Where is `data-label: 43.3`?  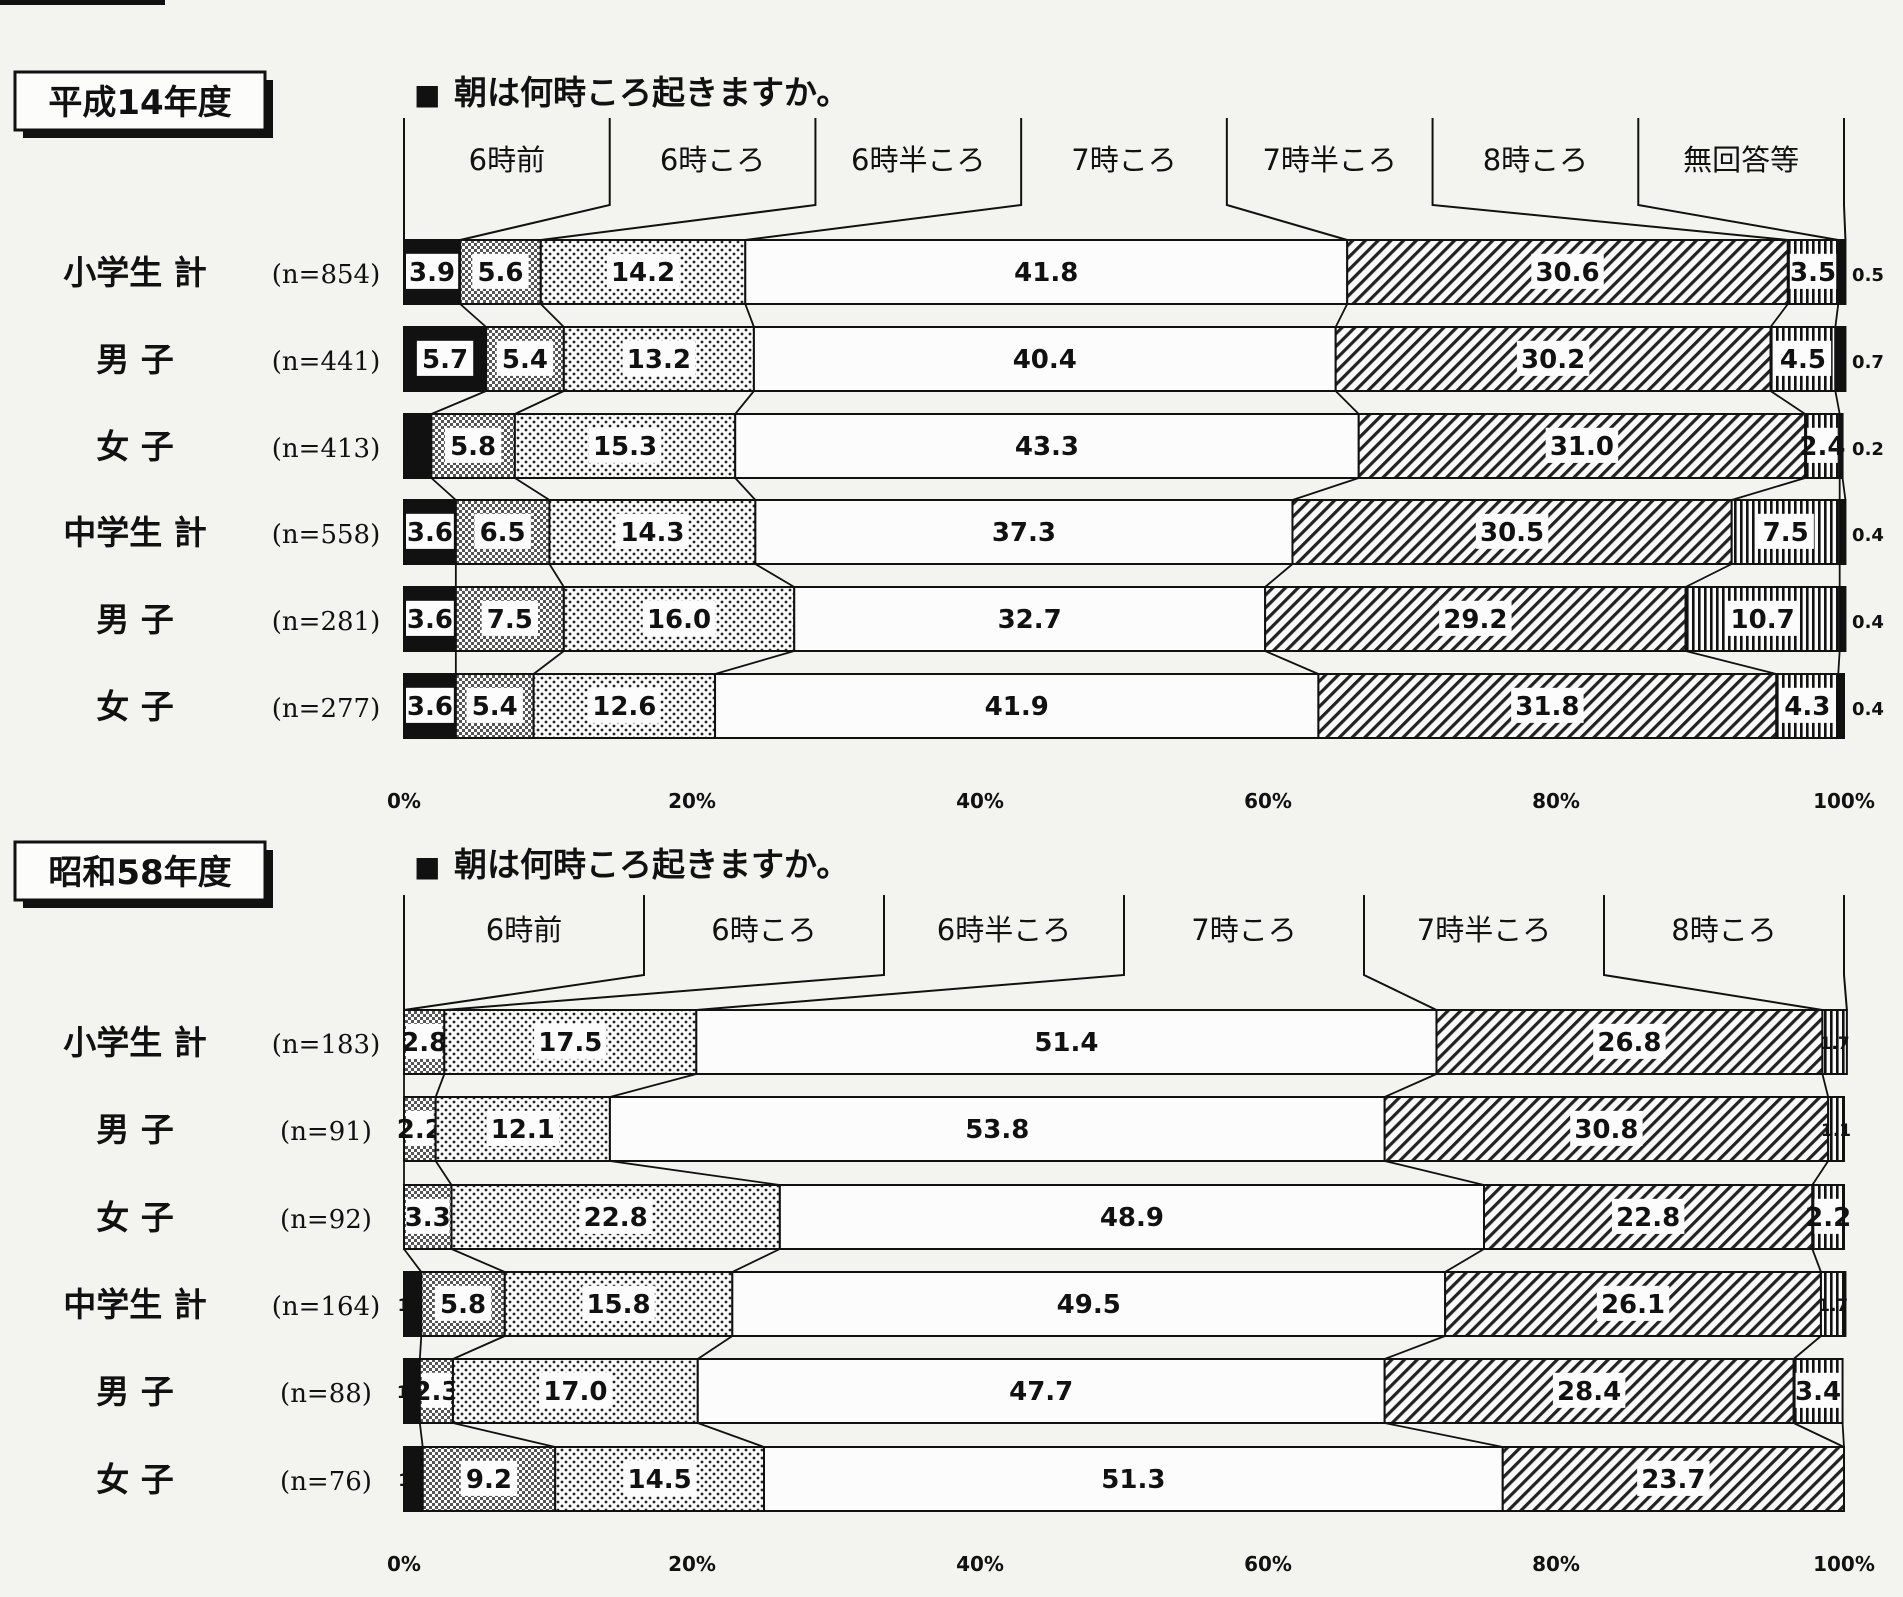 data-label: 43.3 is located at coordinates (1047, 447).